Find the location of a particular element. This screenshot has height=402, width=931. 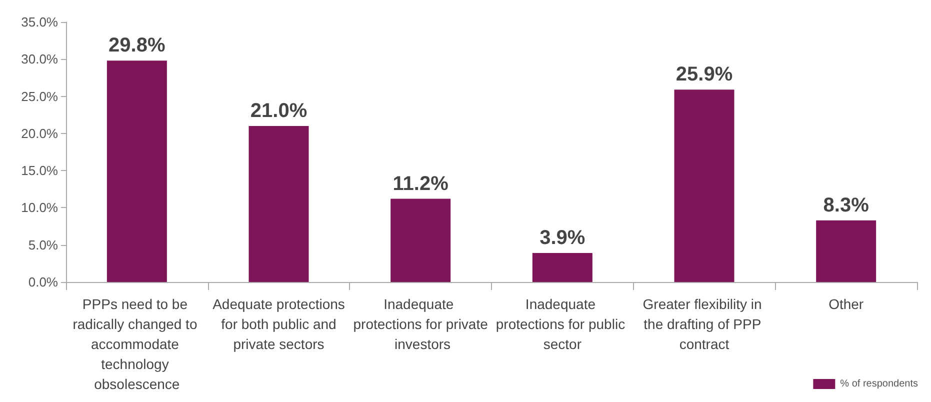

x-tick-label: Inadequate protections for private investors is located at coordinates (420, 324).